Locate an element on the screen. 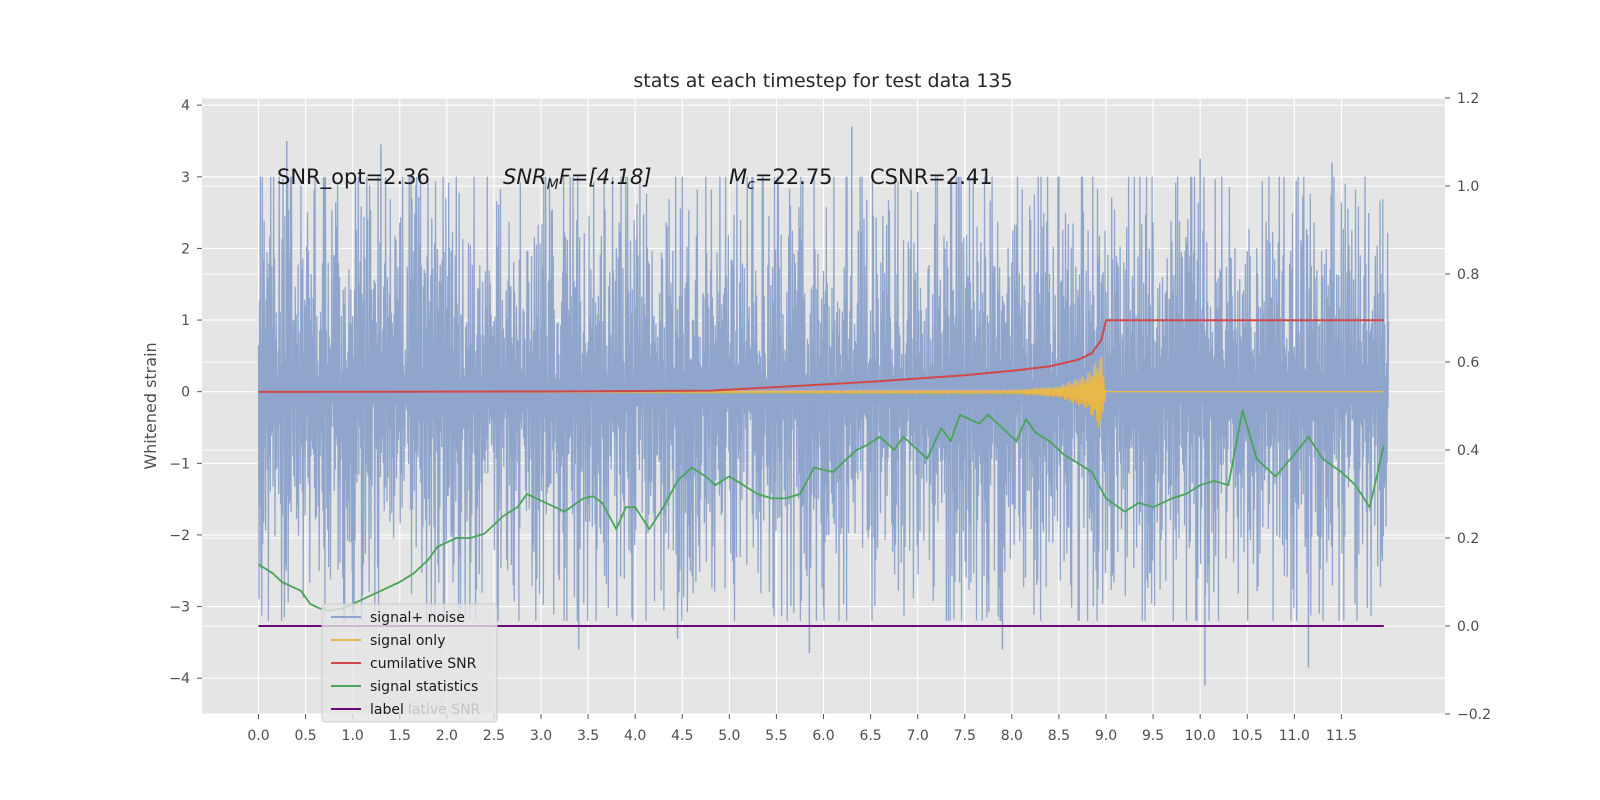  annotation-snr-opt: SNR_opt=2.36 is located at coordinates (353, 177).